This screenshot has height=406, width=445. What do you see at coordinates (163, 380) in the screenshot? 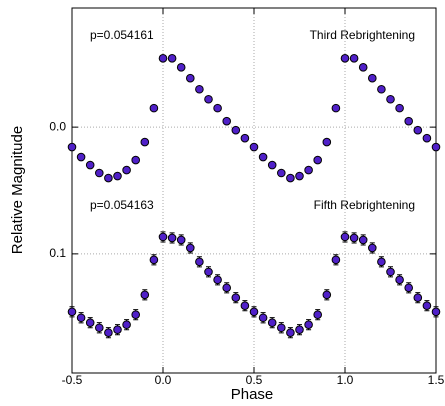
I see `x-tick-label: 0.0` at bounding box center [163, 380].